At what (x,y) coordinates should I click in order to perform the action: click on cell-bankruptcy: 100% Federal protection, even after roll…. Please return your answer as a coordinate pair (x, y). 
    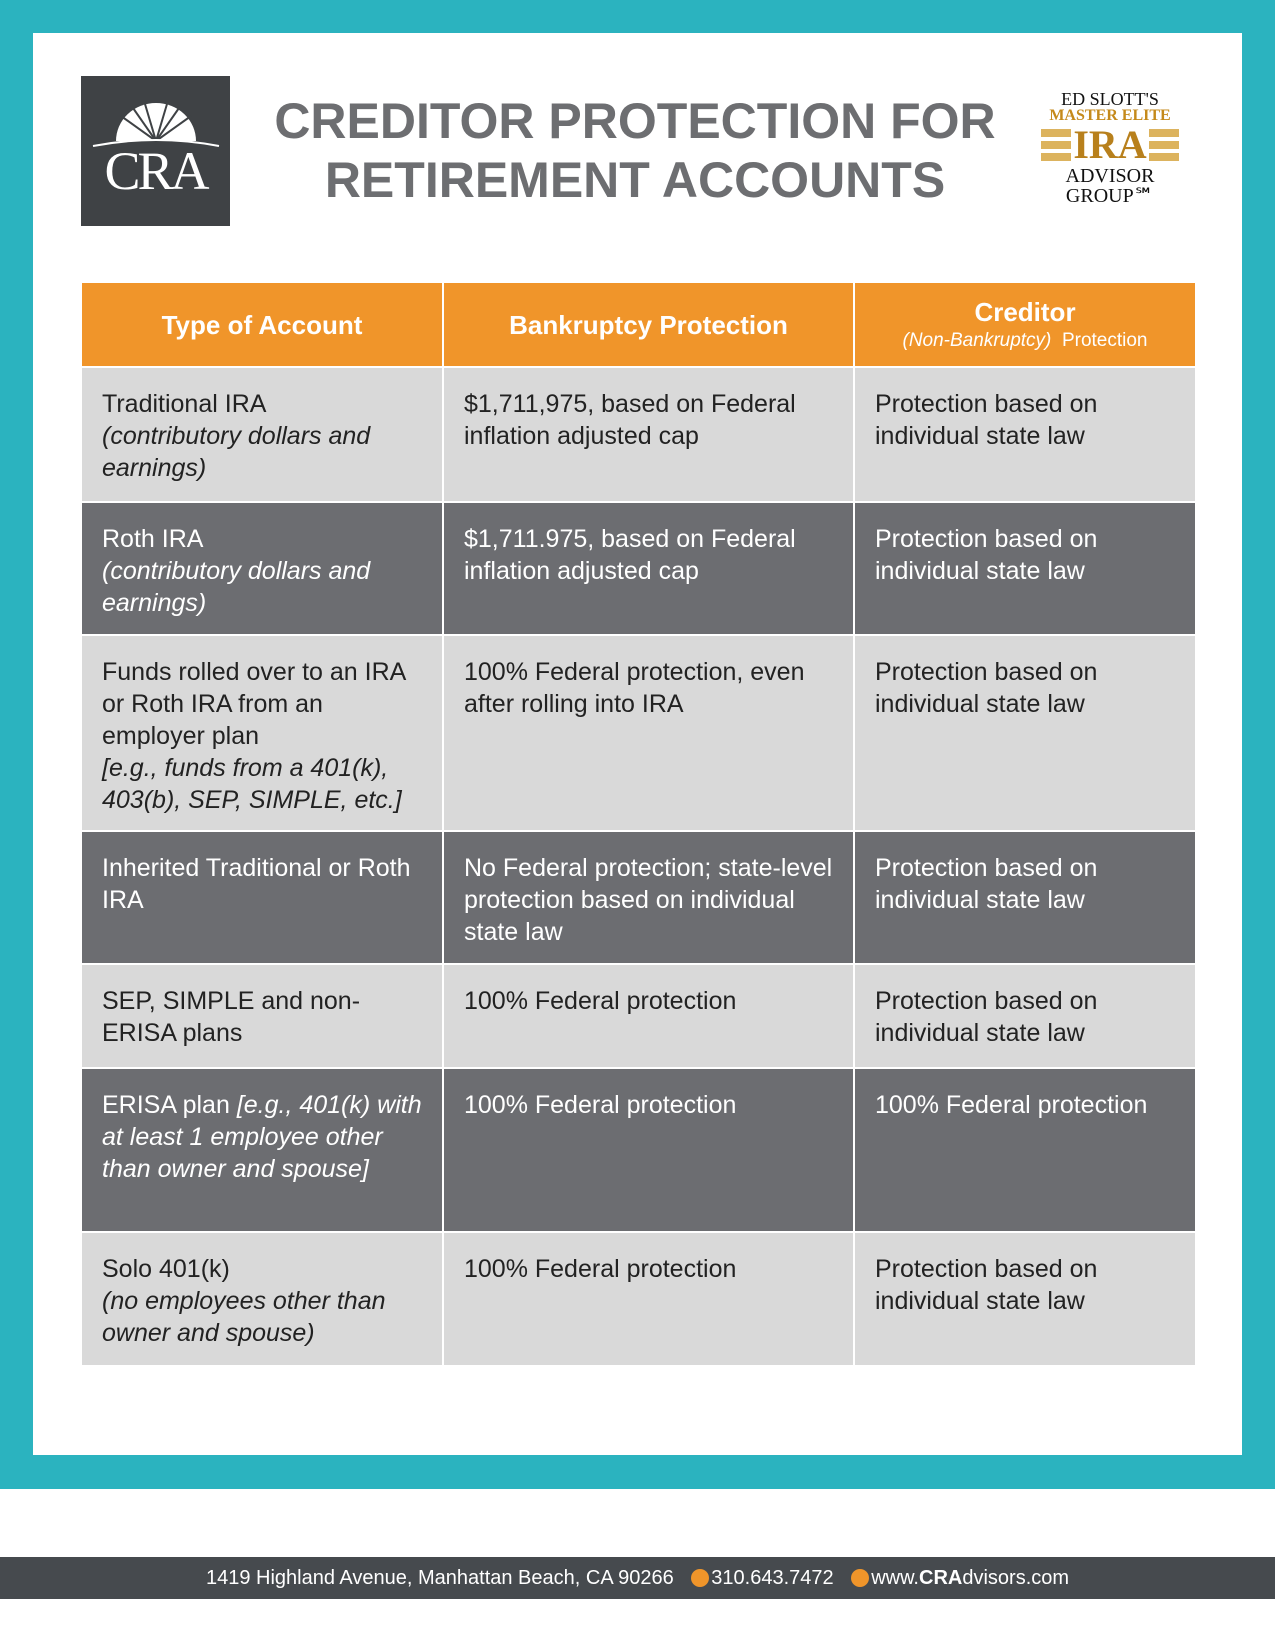
    Looking at the image, I should click on (648, 733).